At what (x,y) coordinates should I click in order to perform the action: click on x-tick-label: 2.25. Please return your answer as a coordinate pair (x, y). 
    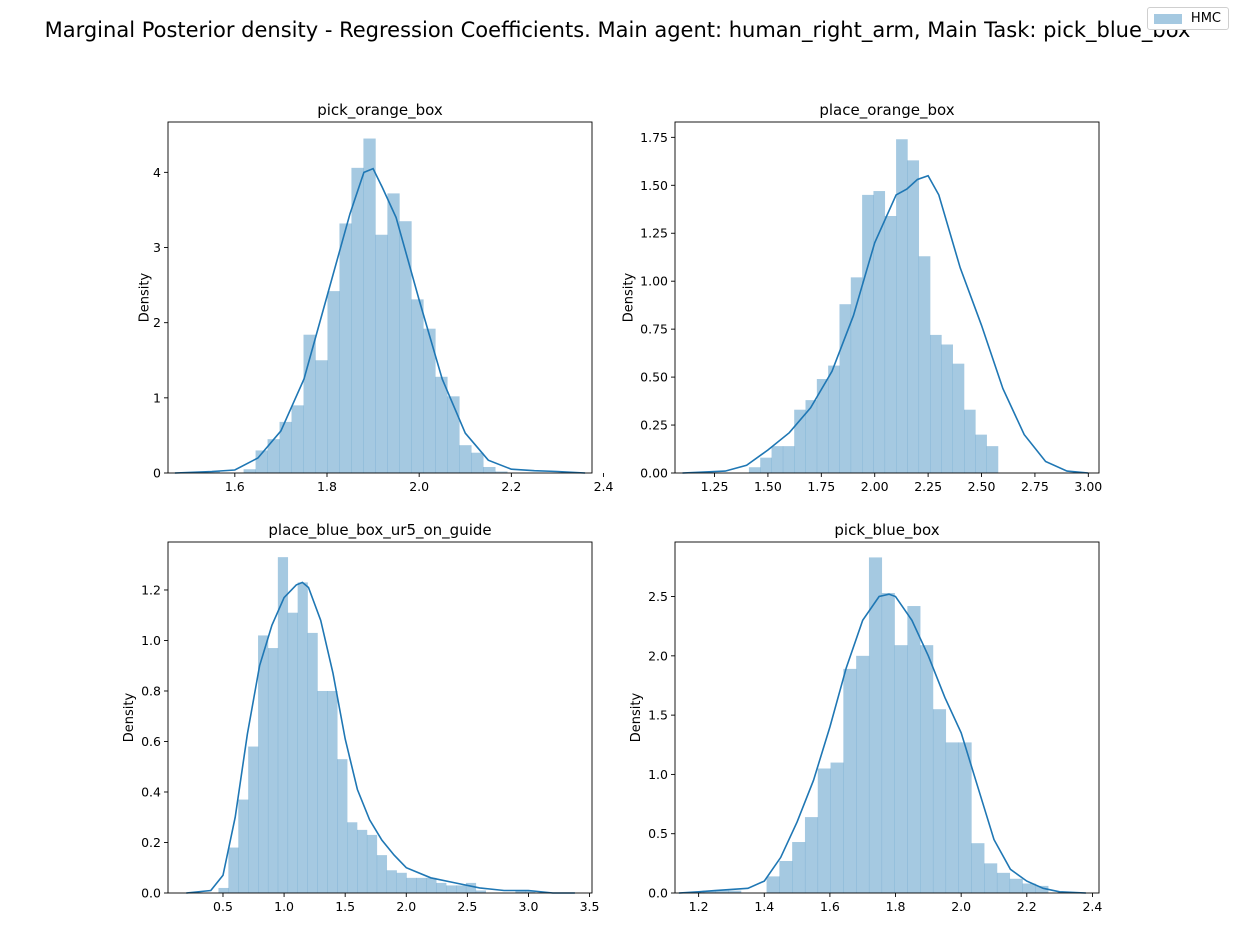
    Looking at the image, I should click on (928, 486).